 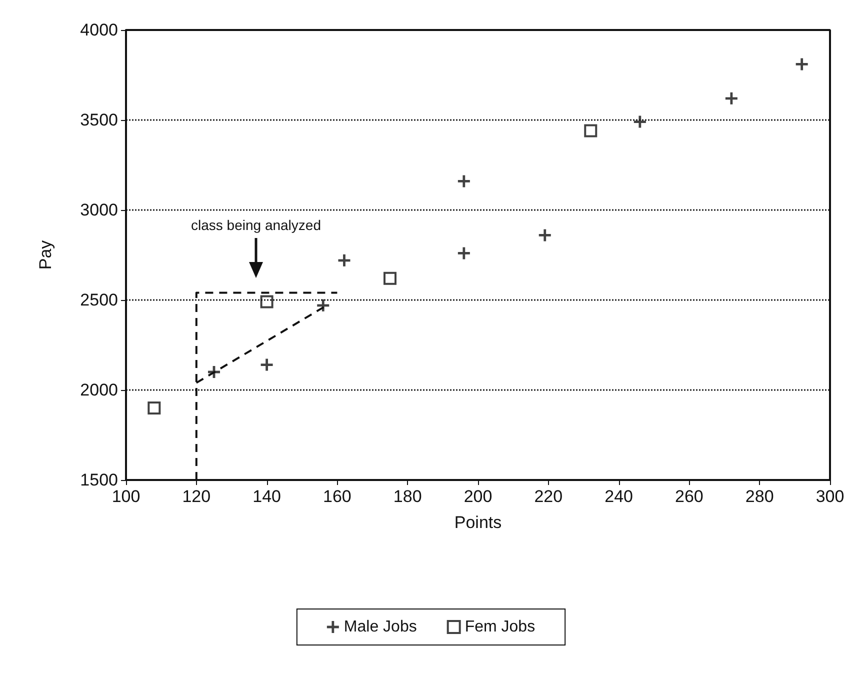 I want to click on y-tick-label: 2000, so click(x=99, y=390).